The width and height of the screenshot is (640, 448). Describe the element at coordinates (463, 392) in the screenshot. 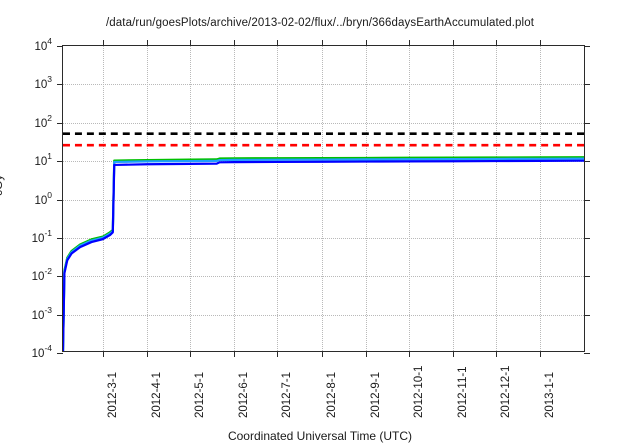

I see `x-axis-tick-label: 2012-11-1` at that location.